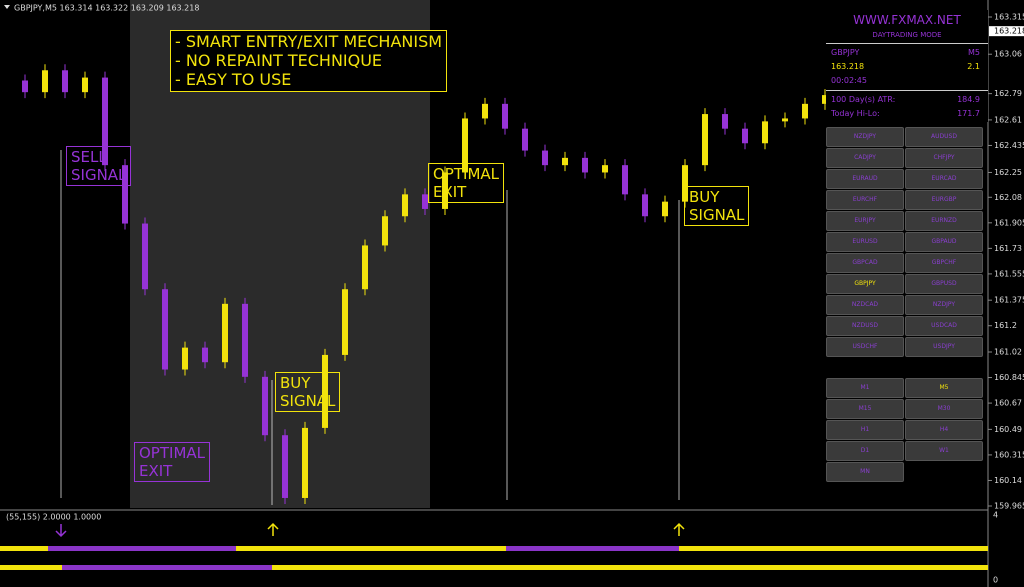 The height and width of the screenshot is (587, 1024). I want to click on symbol-button: EURCHF, so click(865, 200).